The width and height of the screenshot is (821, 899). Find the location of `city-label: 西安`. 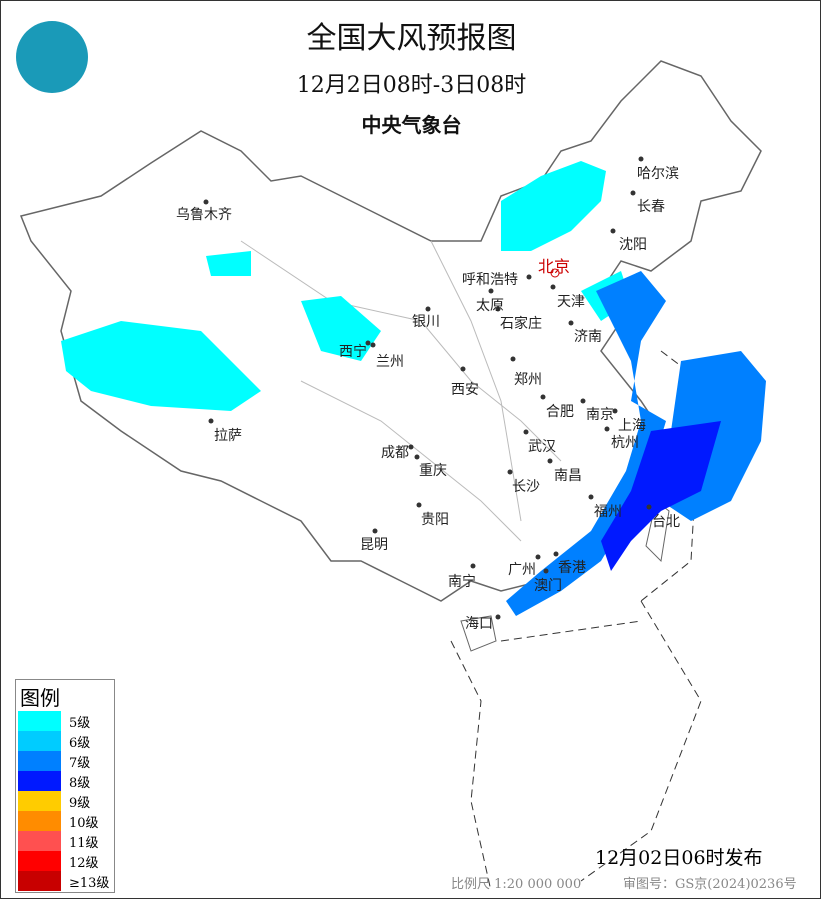

city-label: 西安 is located at coordinates (465, 390).